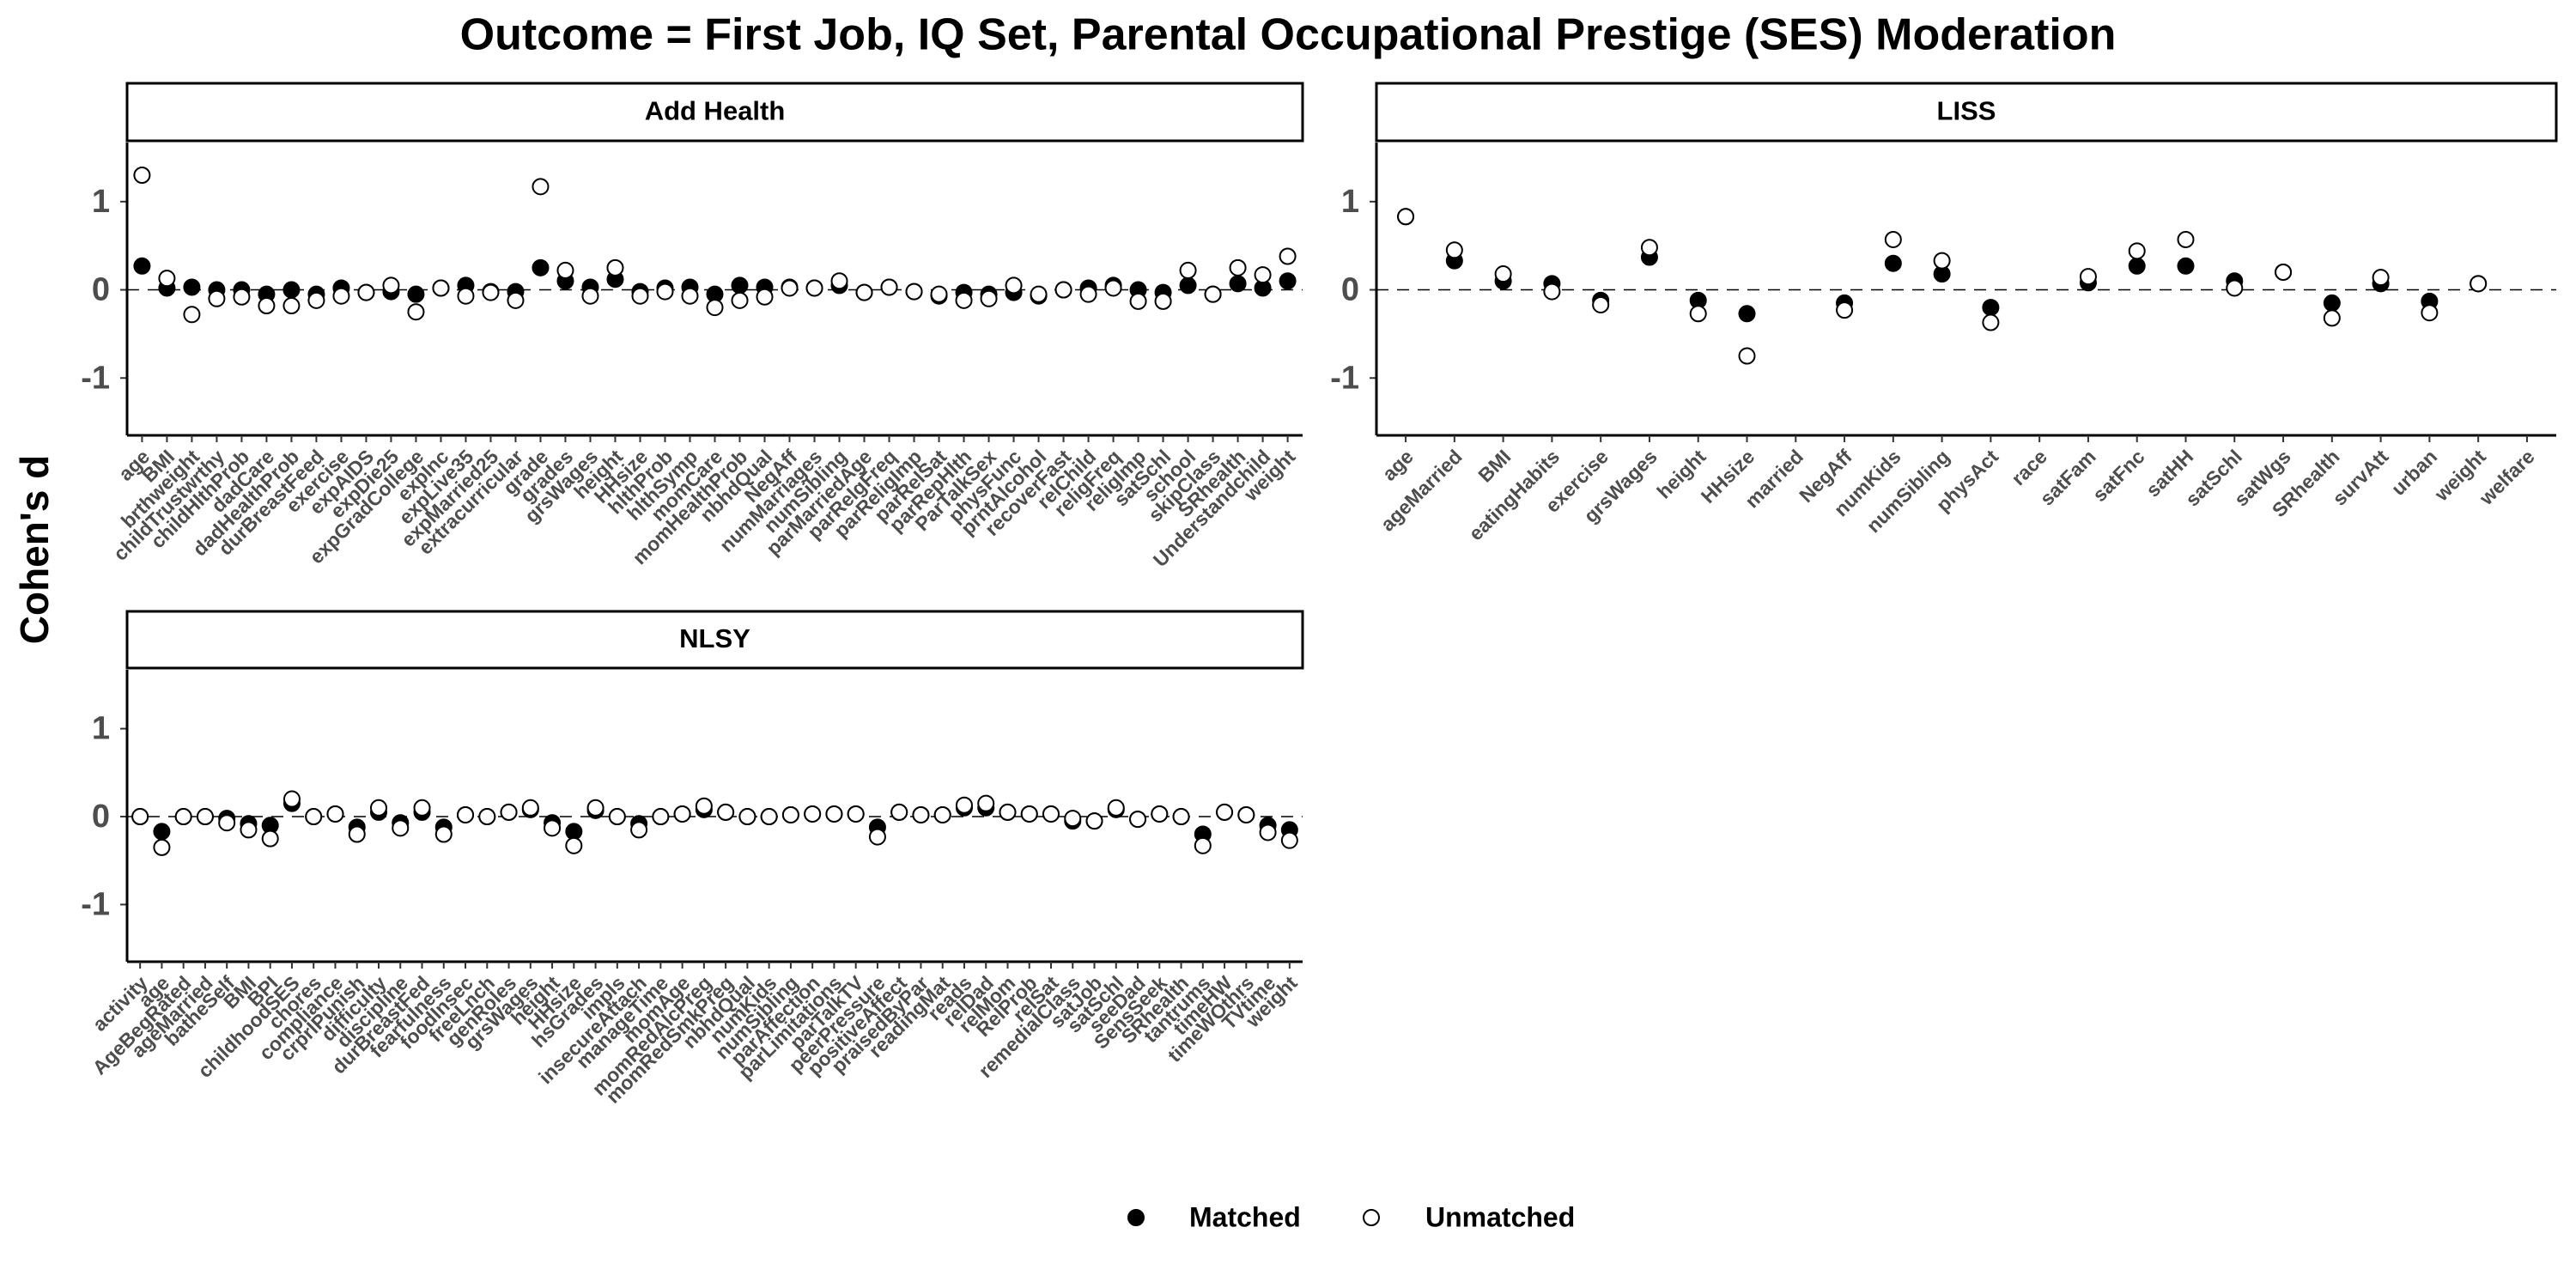 The width and height of the screenshot is (2576, 1288). What do you see at coordinates (2119, 475) in the screenshot?
I see `x-tick-label: satFnc` at bounding box center [2119, 475].